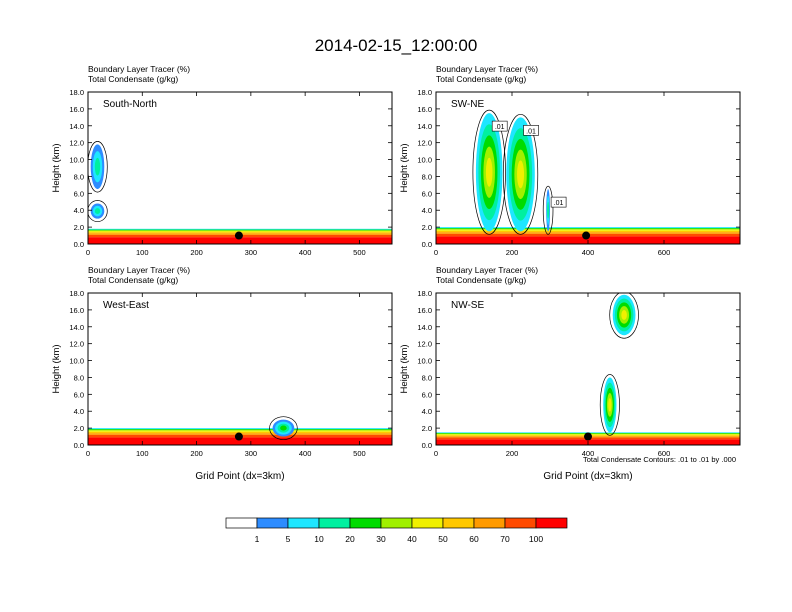 This screenshot has height=612, width=792. I want to click on plot-area: .01 .01 .01, so click(588, 176).